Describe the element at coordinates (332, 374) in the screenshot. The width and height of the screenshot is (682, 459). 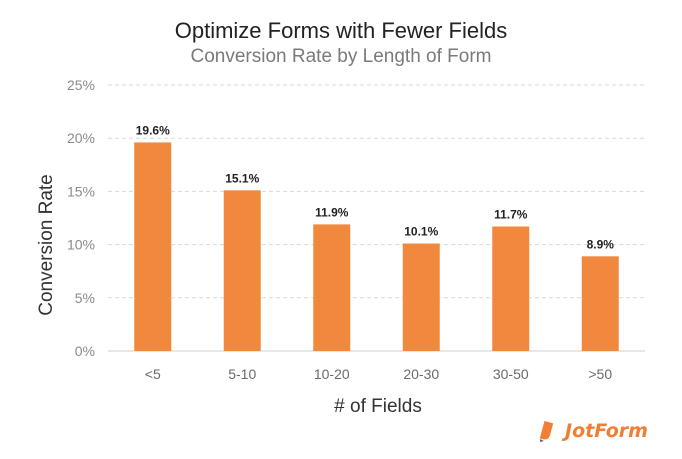
I see `x-tick-label: 10-20` at that location.